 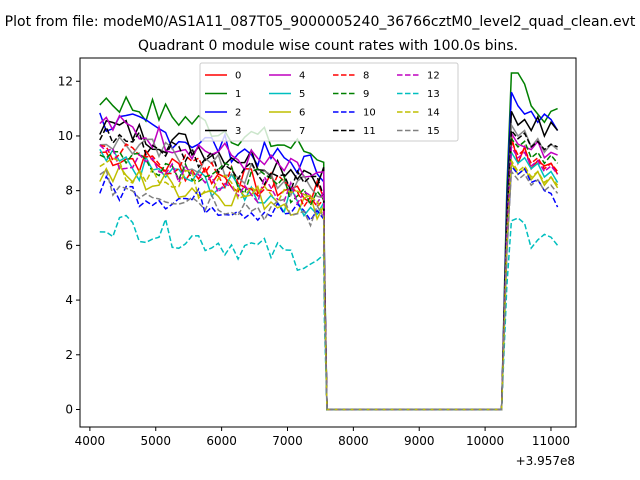 What do you see at coordinates (238, 131) in the screenshot?
I see `legend-label-3: 3` at bounding box center [238, 131].